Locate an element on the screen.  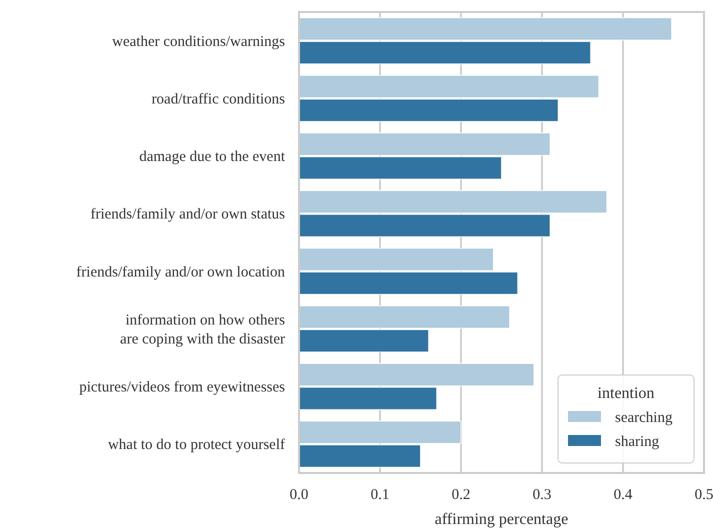
x-tick-label: 0.1 is located at coordinates (380, 495).